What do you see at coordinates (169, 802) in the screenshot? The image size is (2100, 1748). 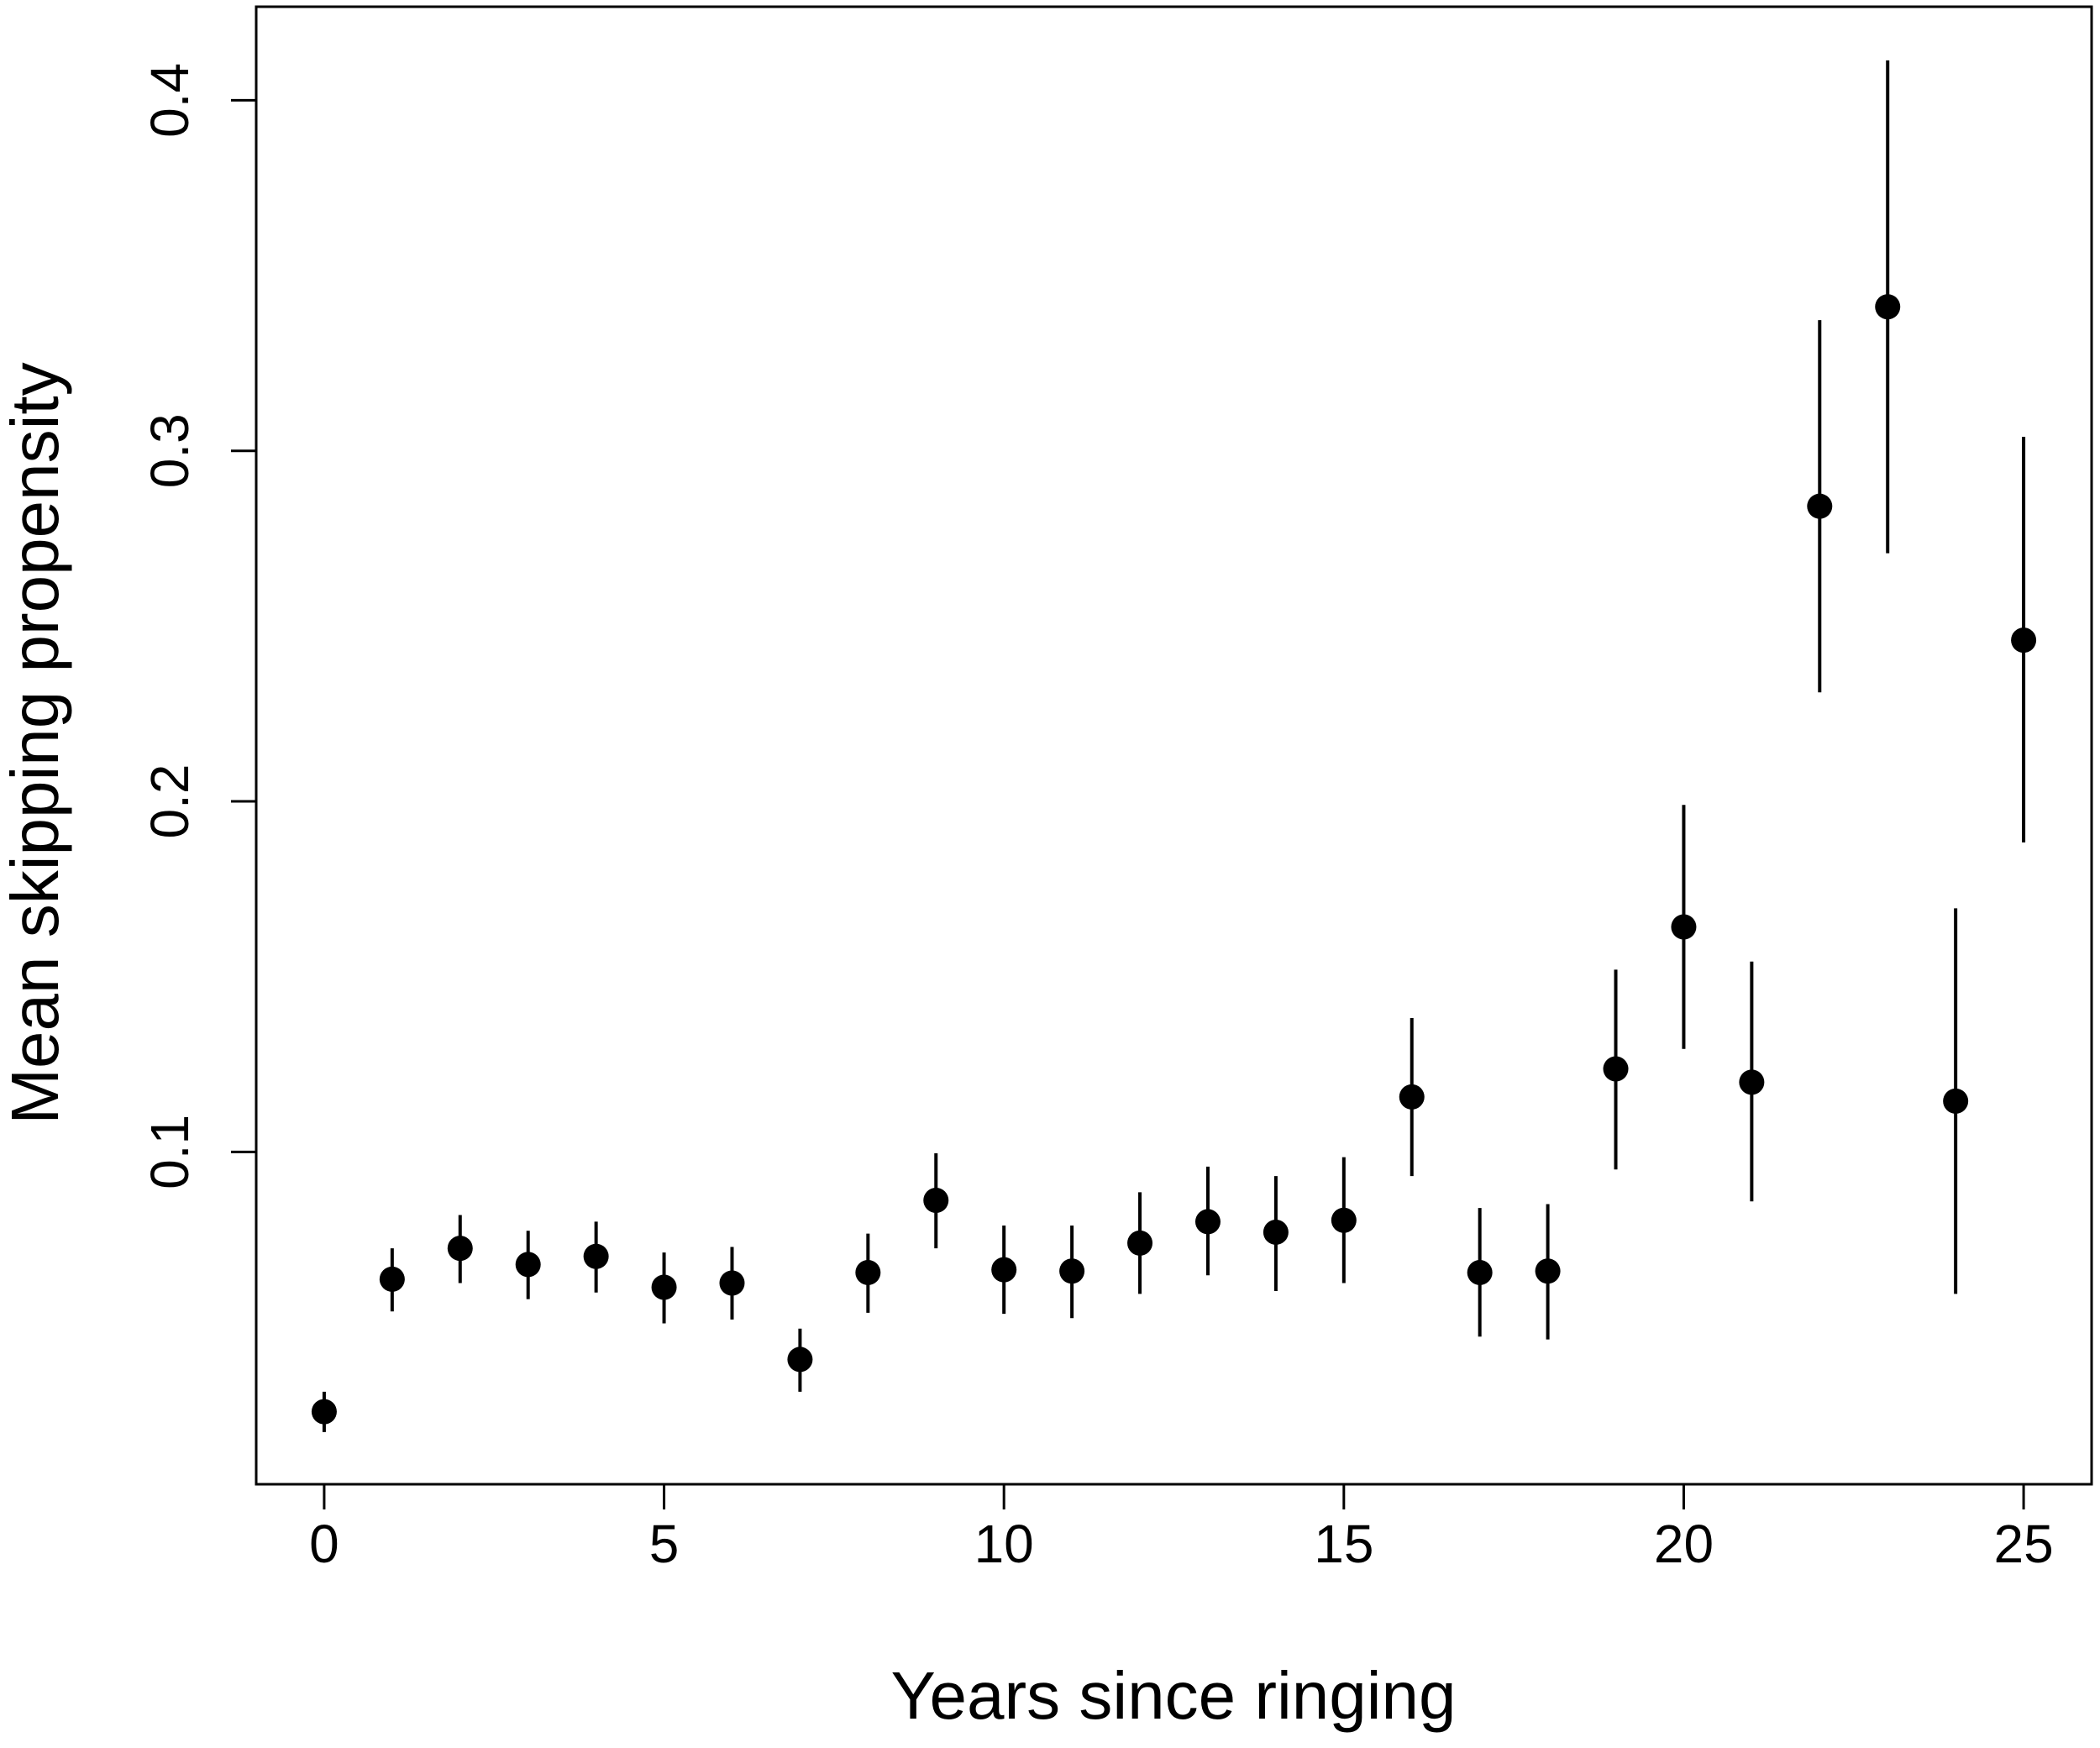 I see `y-tick-label: 0.2` at bounding box center [169, 802].